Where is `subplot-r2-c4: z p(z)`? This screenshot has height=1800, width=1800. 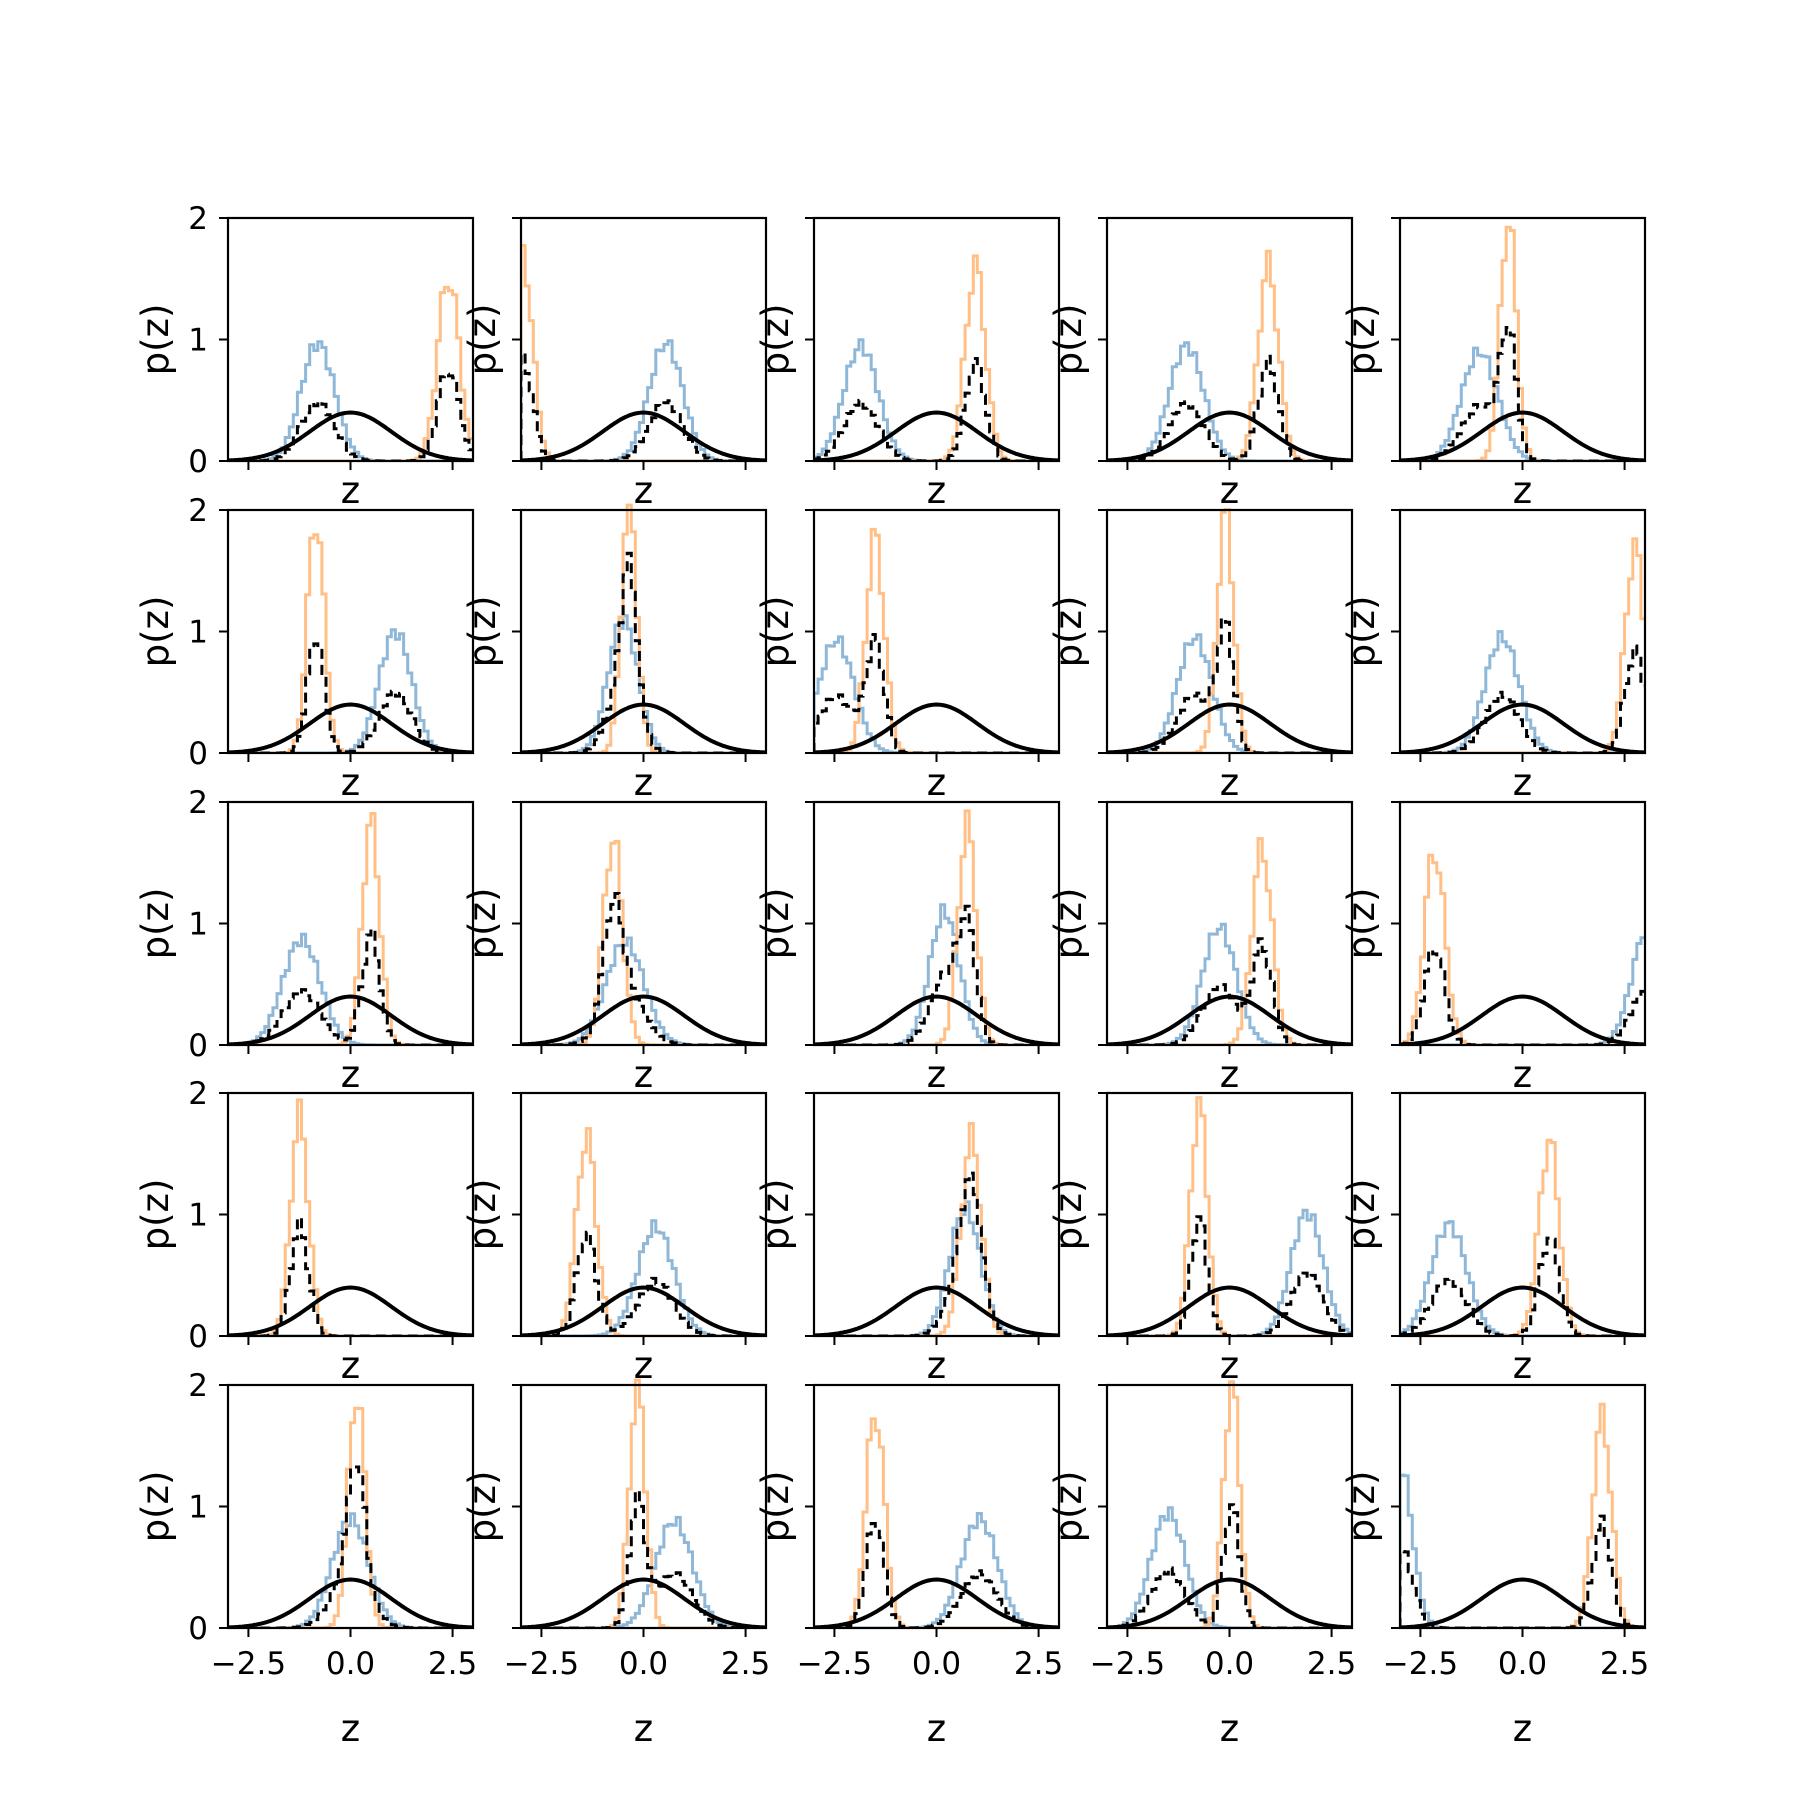
subplot-r2-c4: z p(z) is located at coordinates (1200, 656).